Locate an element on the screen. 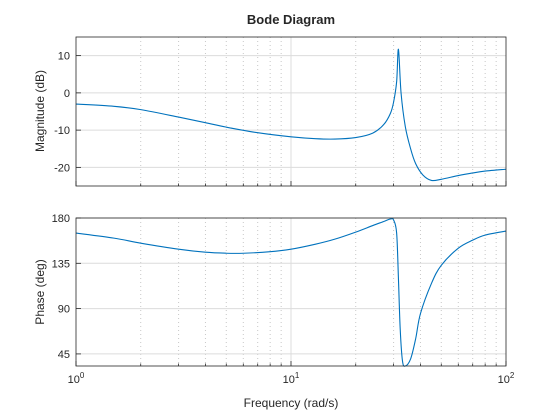 The width and height of the screenshot is (560, 420). magnitude-y-tick-labels: -20 -10 0 10 is located at coordinates (62, 113).